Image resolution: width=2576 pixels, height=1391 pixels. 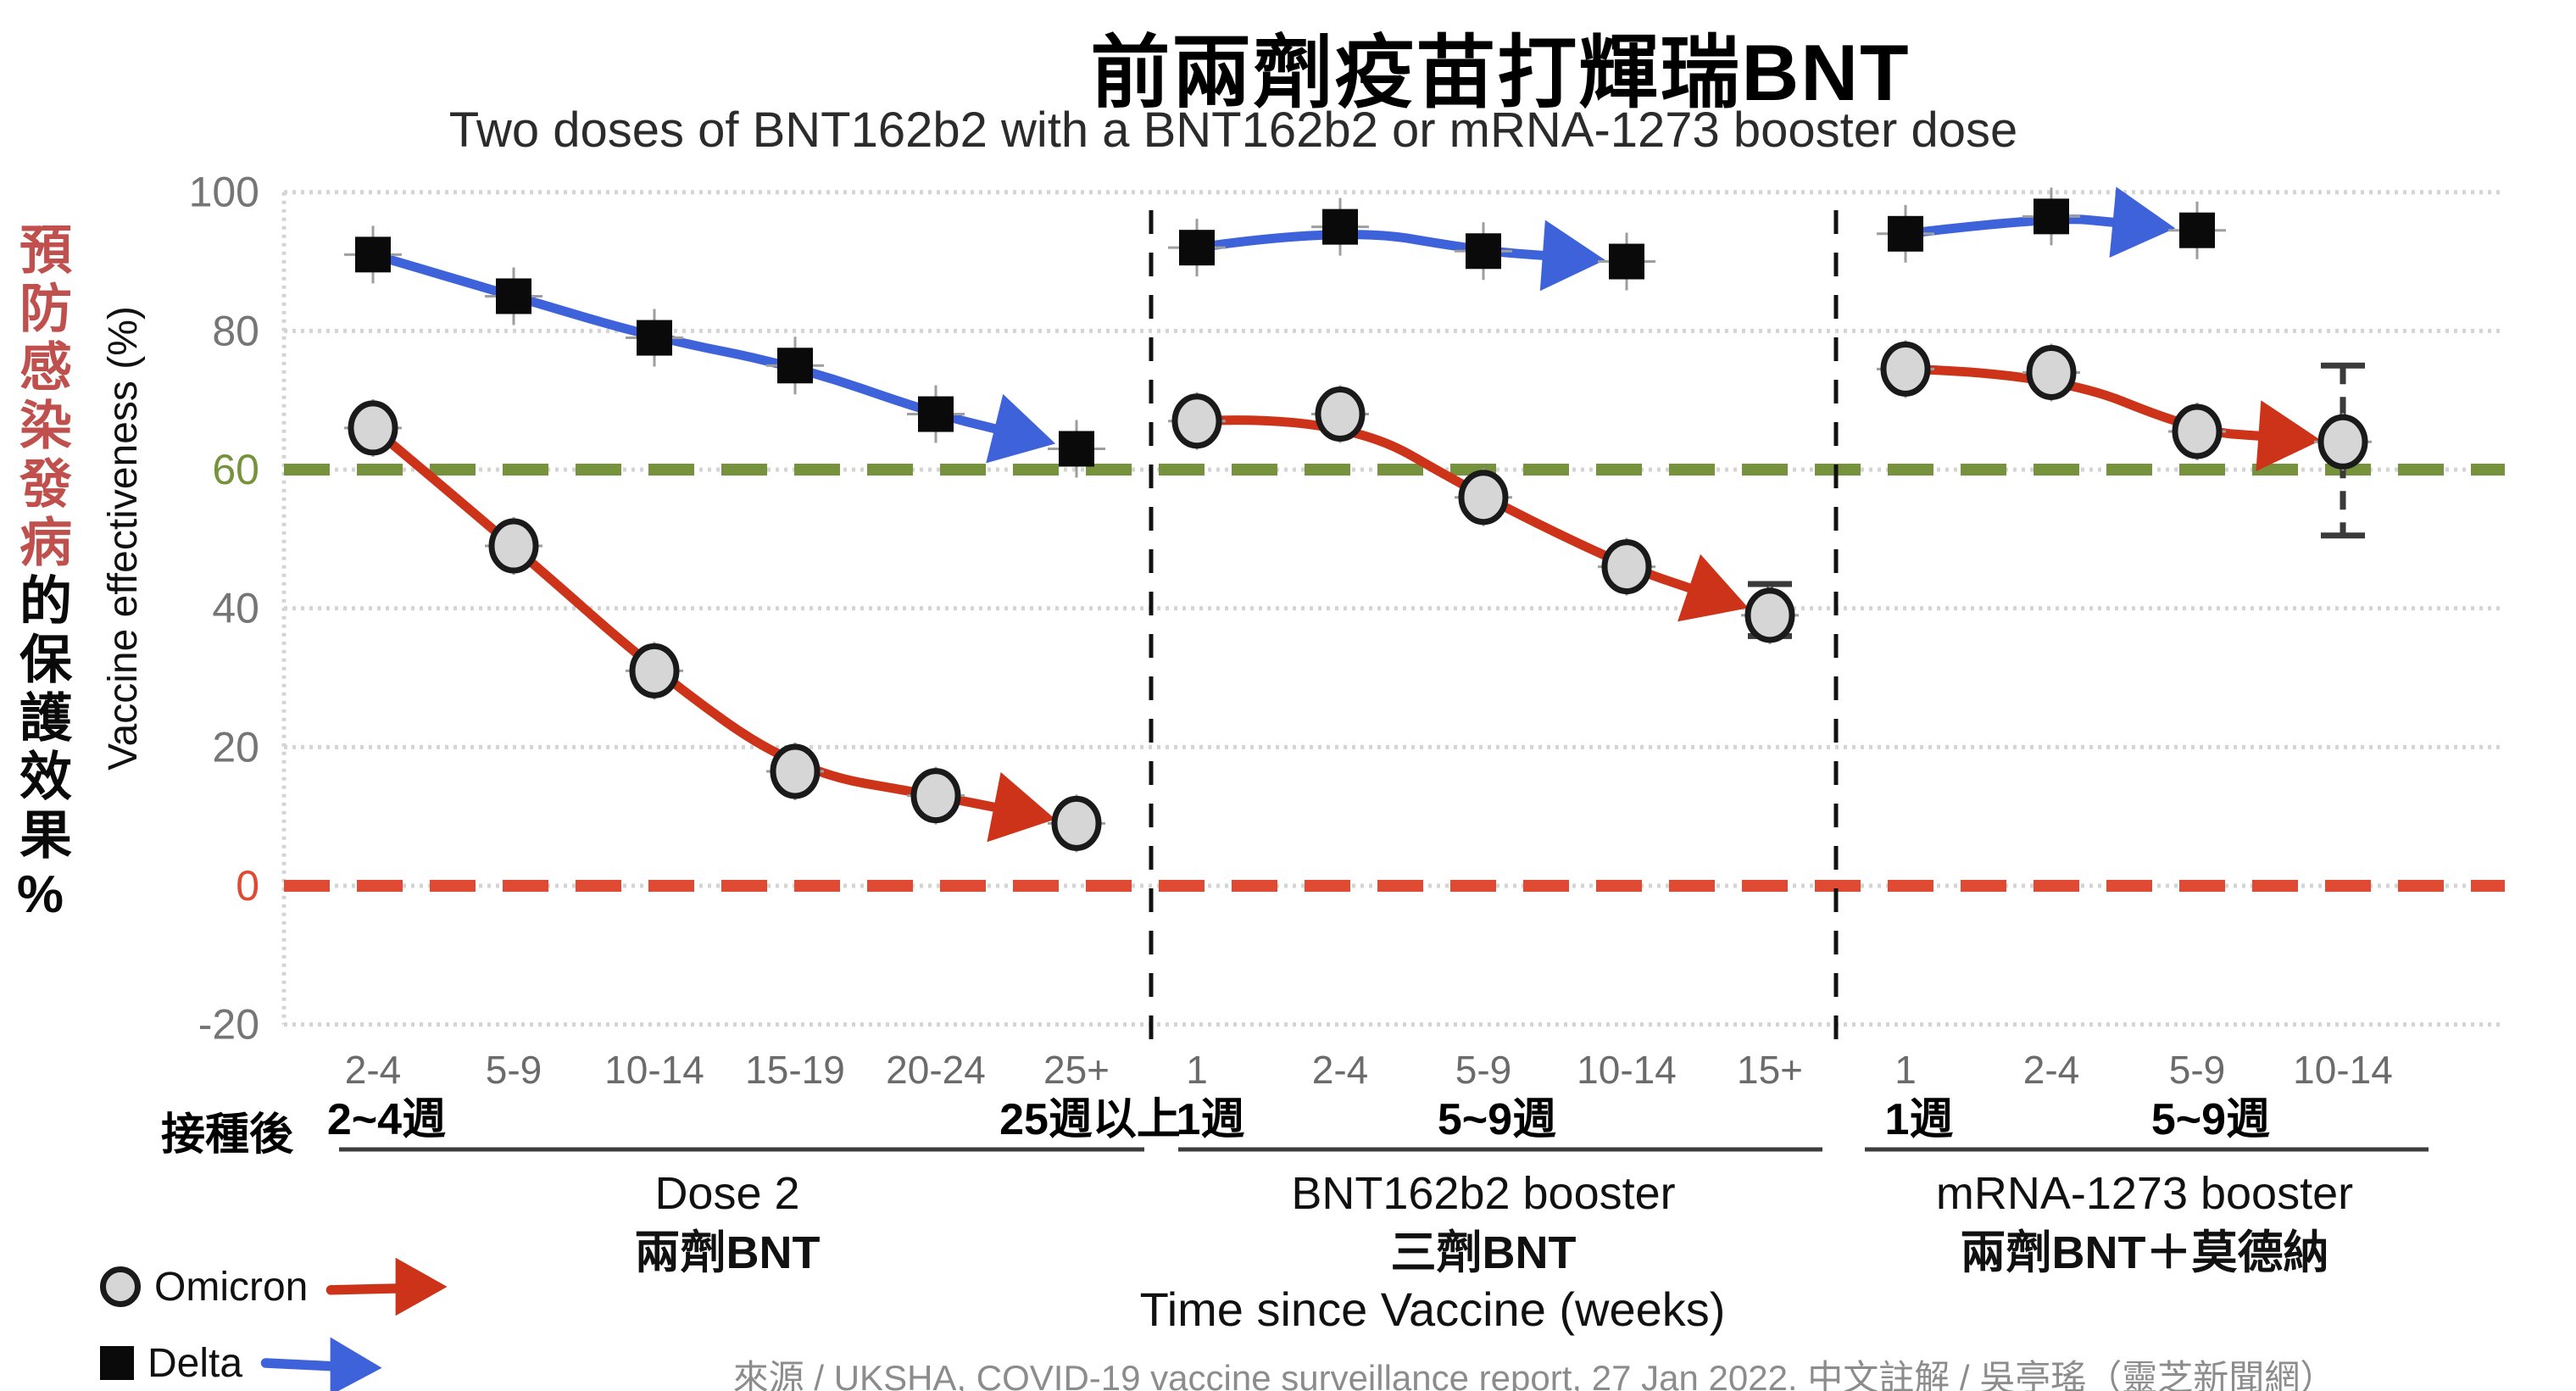 What do you see at coordinates (40, 752) in the screenshot?
I see `y-axis-chinese-label-black: 的保護效果%` at bounding box center [40, 752].